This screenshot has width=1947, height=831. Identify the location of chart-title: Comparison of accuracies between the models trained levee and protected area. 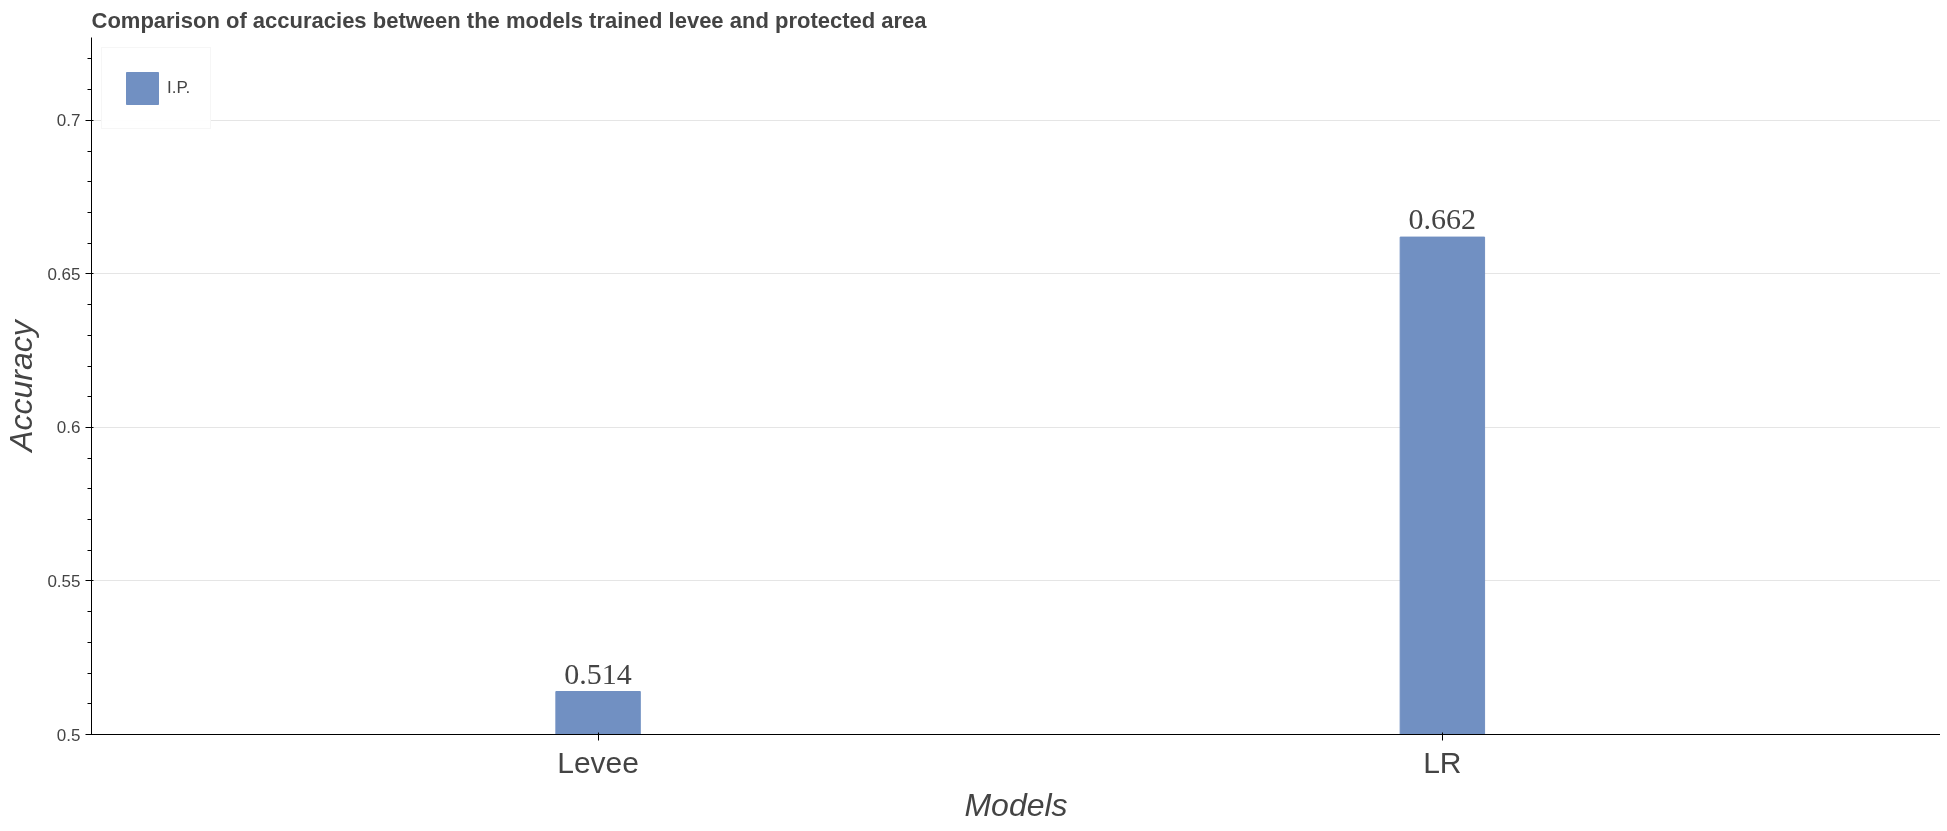
(509, 20).